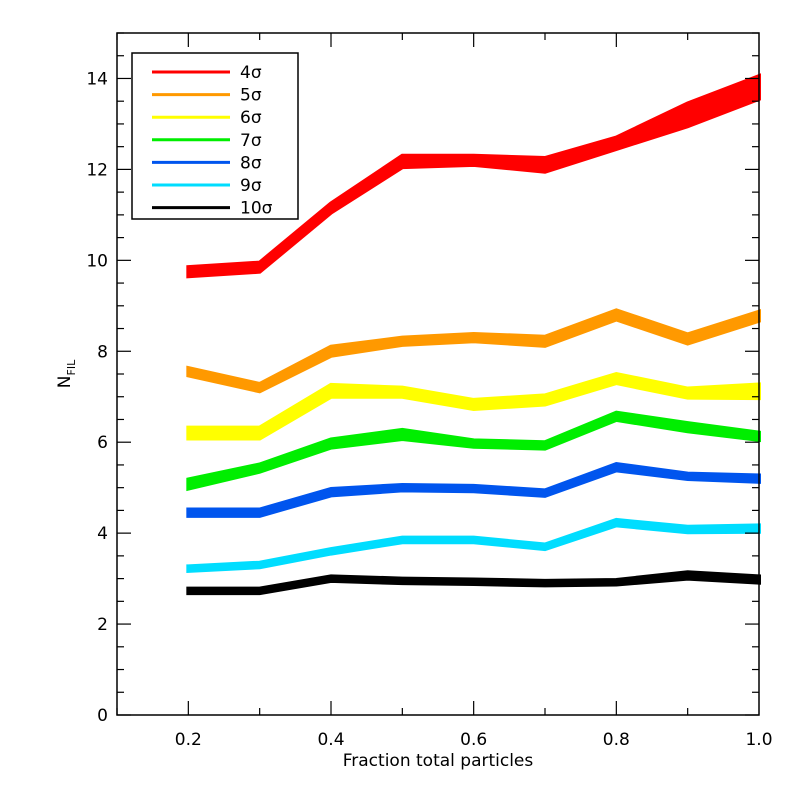 The width and height of the screenshot is (789, 794). I want to click on y-tick-label: 10, so click(97, 261).